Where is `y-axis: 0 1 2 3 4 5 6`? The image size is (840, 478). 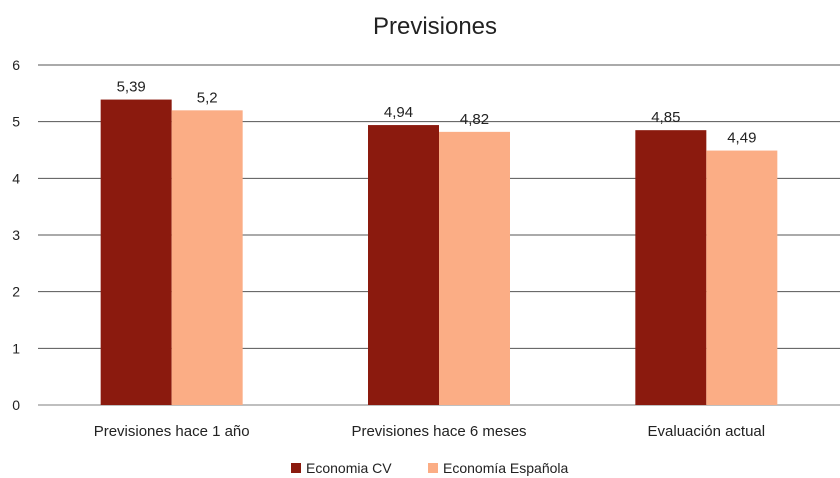
y-axis: 0 1 2 3 4 5 6 is located at coordinates (16, 235).